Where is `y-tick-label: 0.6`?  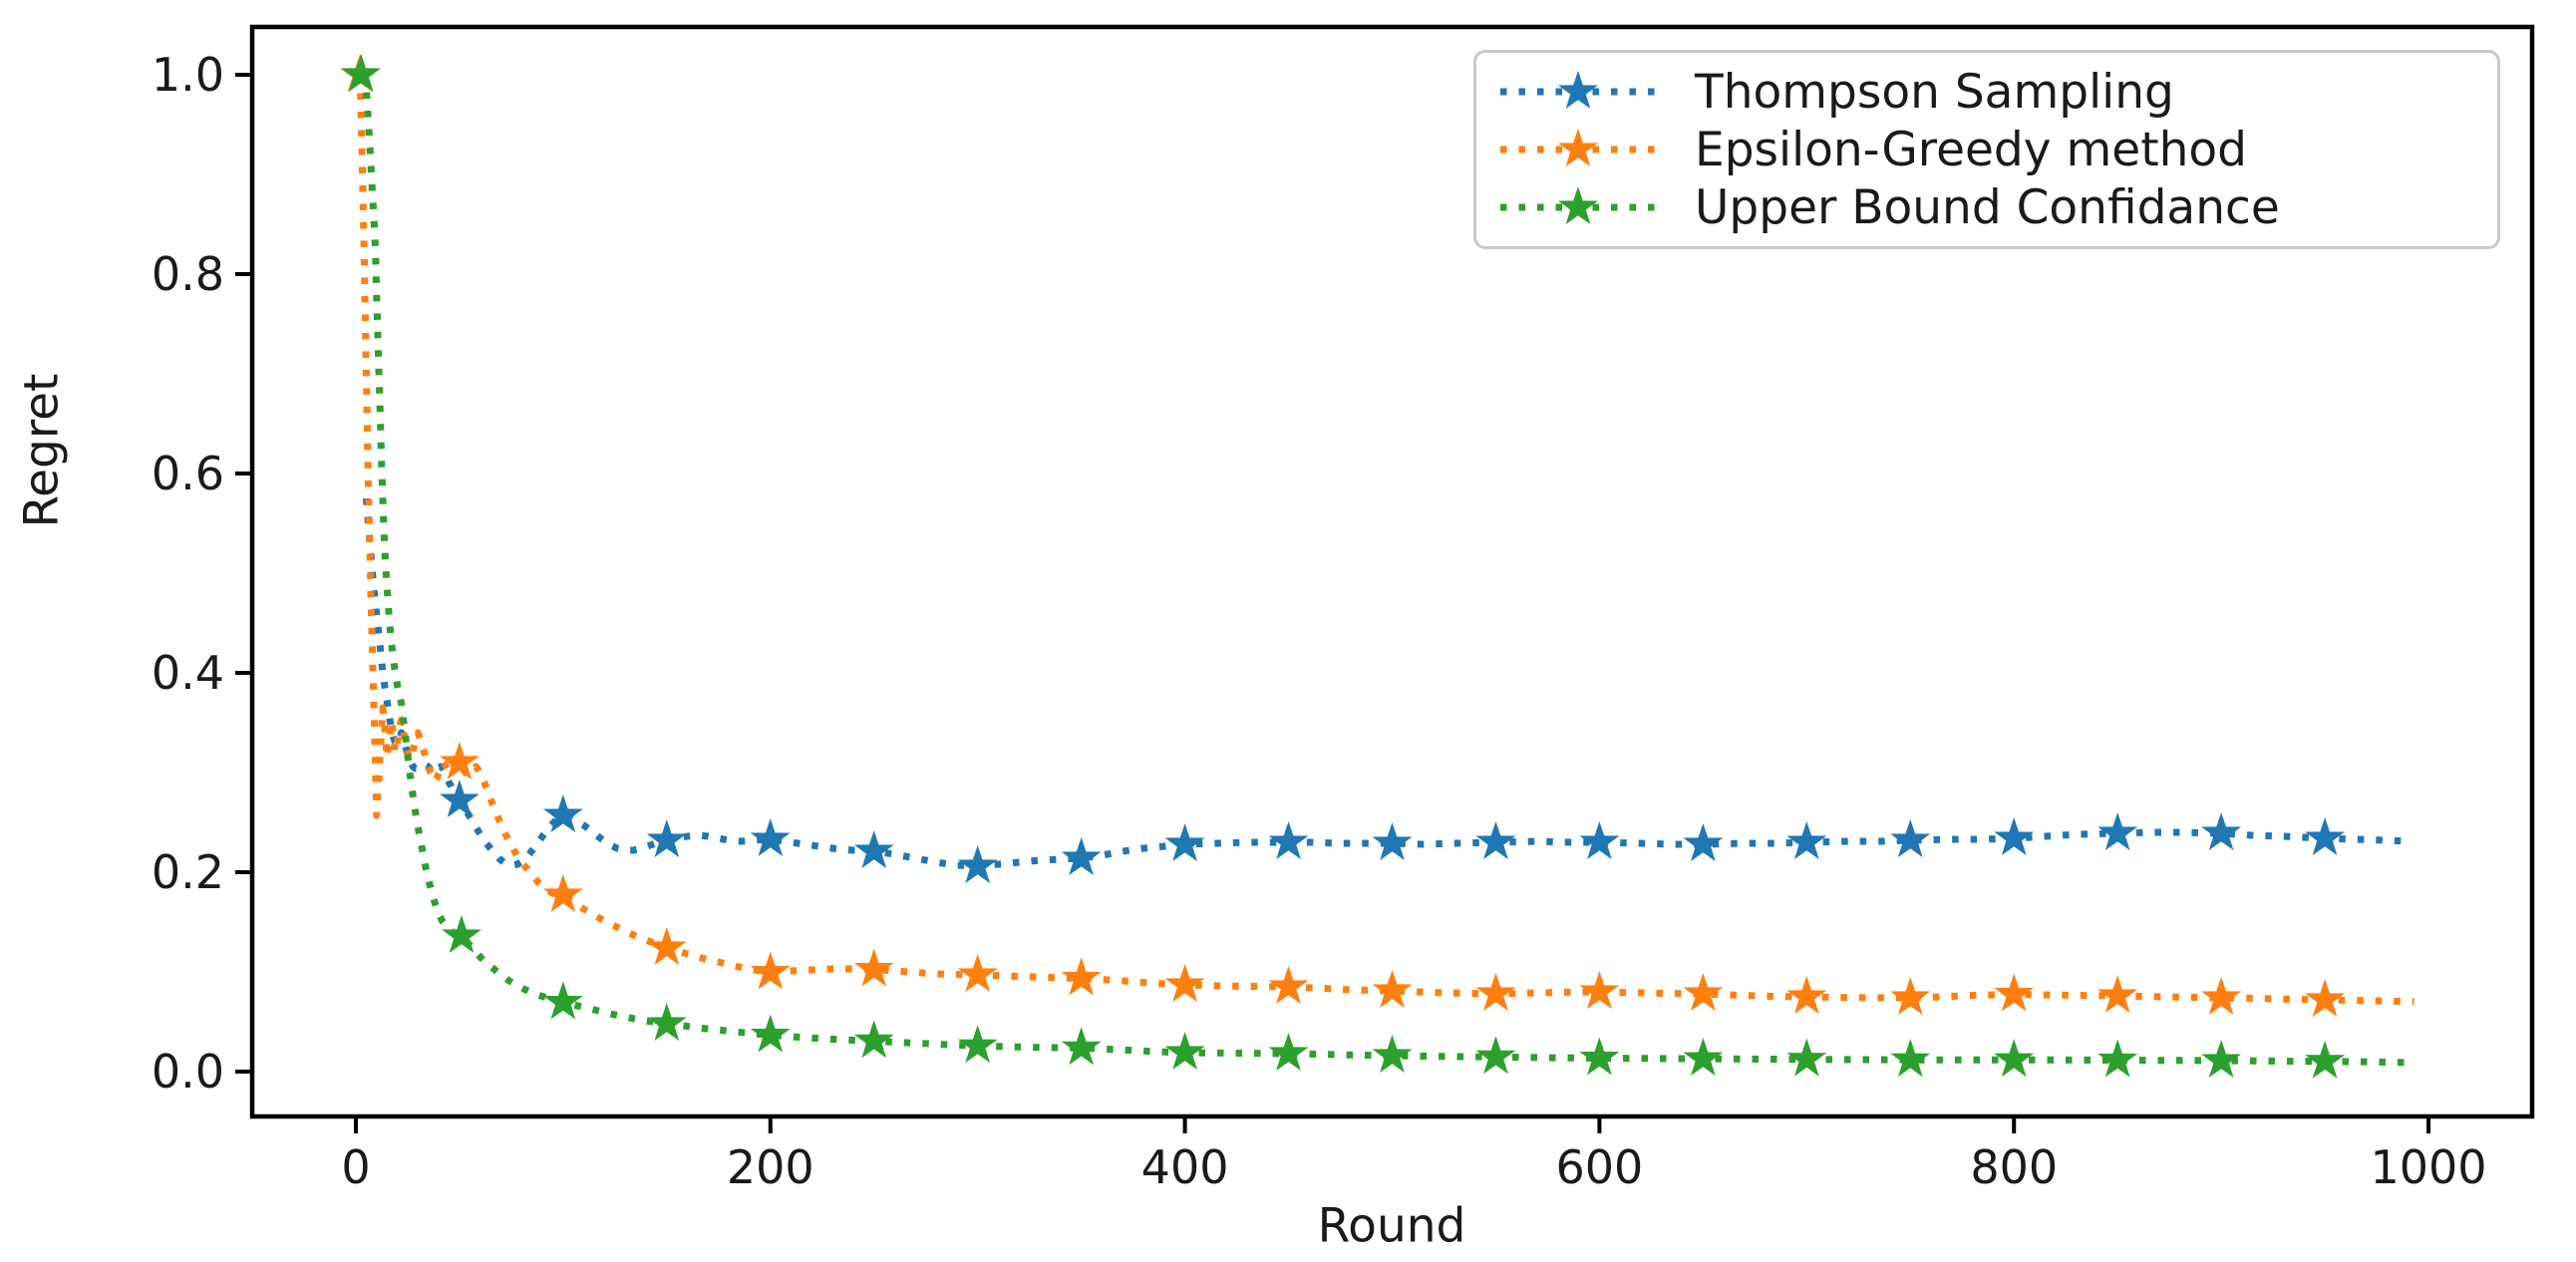 y-tick-label: 0.6 is located at coordinates (188, 473).